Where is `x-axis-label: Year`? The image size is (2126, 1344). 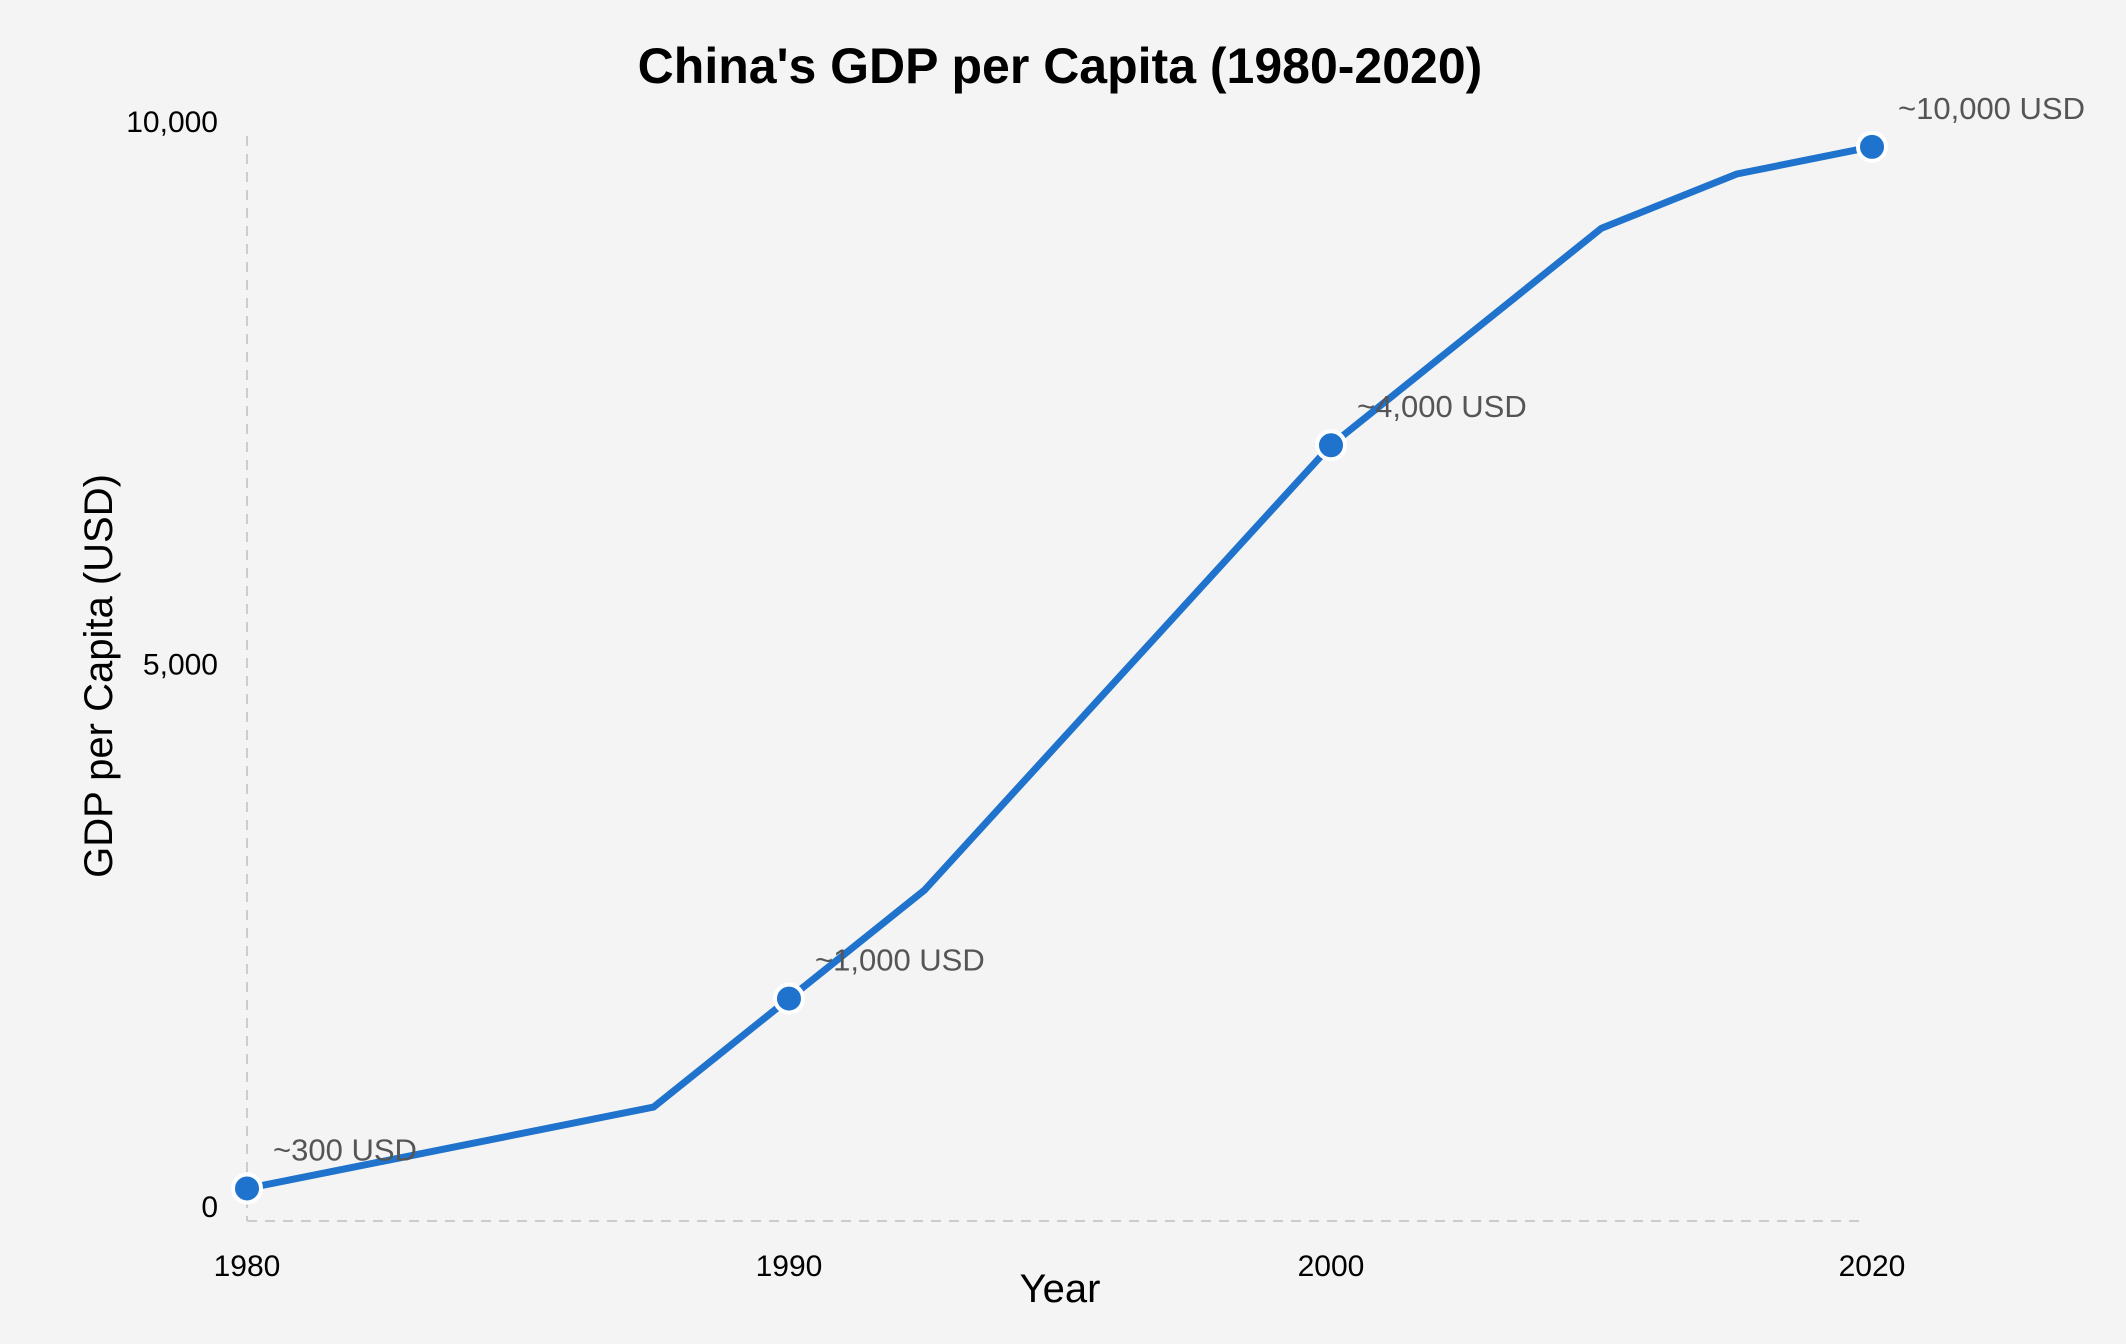
x-axis-label: Year is located at coordinates (1060, 1289).